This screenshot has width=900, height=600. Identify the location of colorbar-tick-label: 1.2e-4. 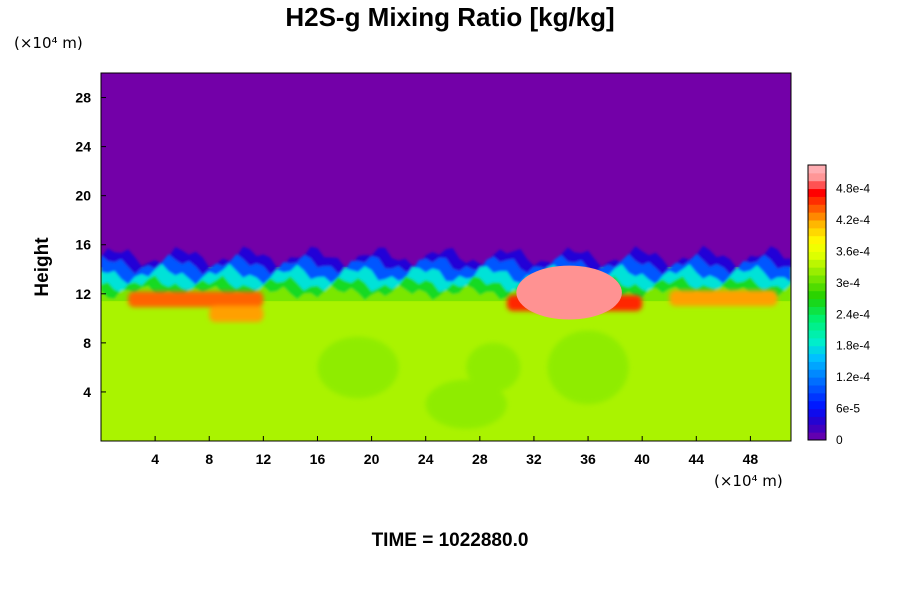
(853, 377).